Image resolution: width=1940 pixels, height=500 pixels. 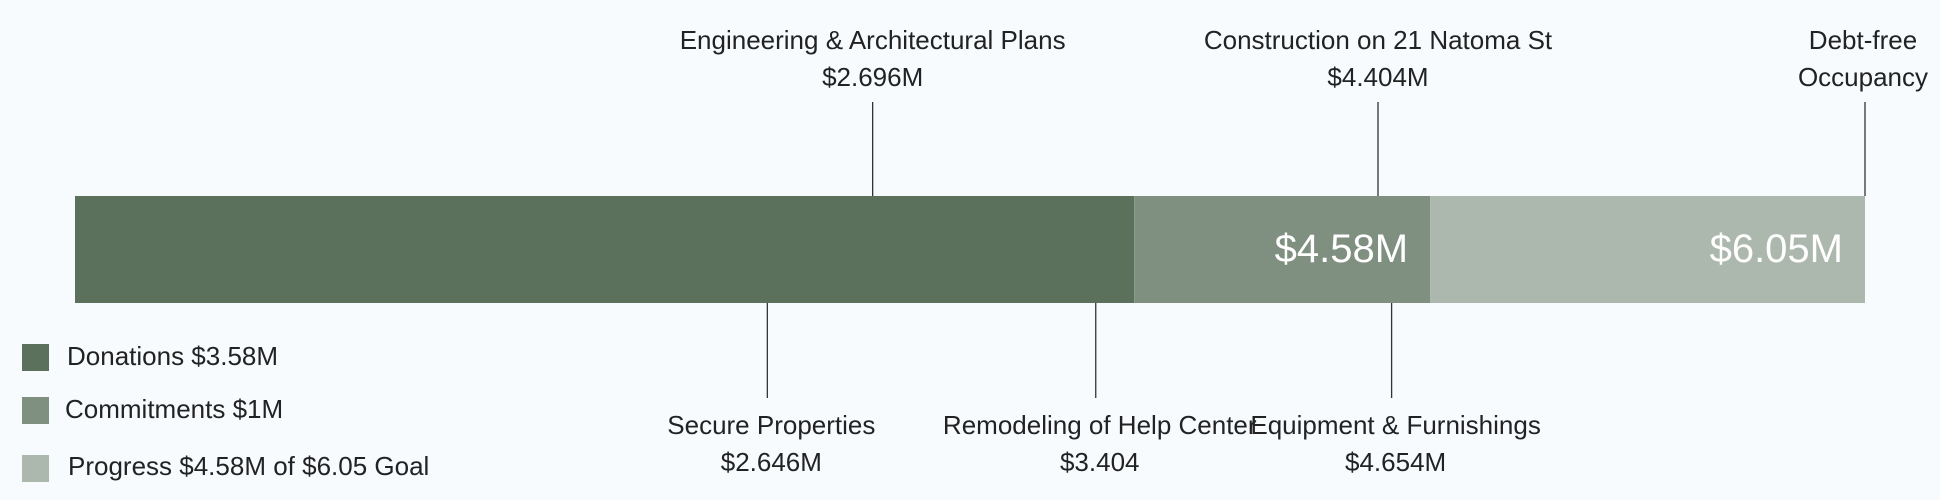 I want to click on milestone-bottom-amount-0: $2.646M, so click(x=771, y=462).